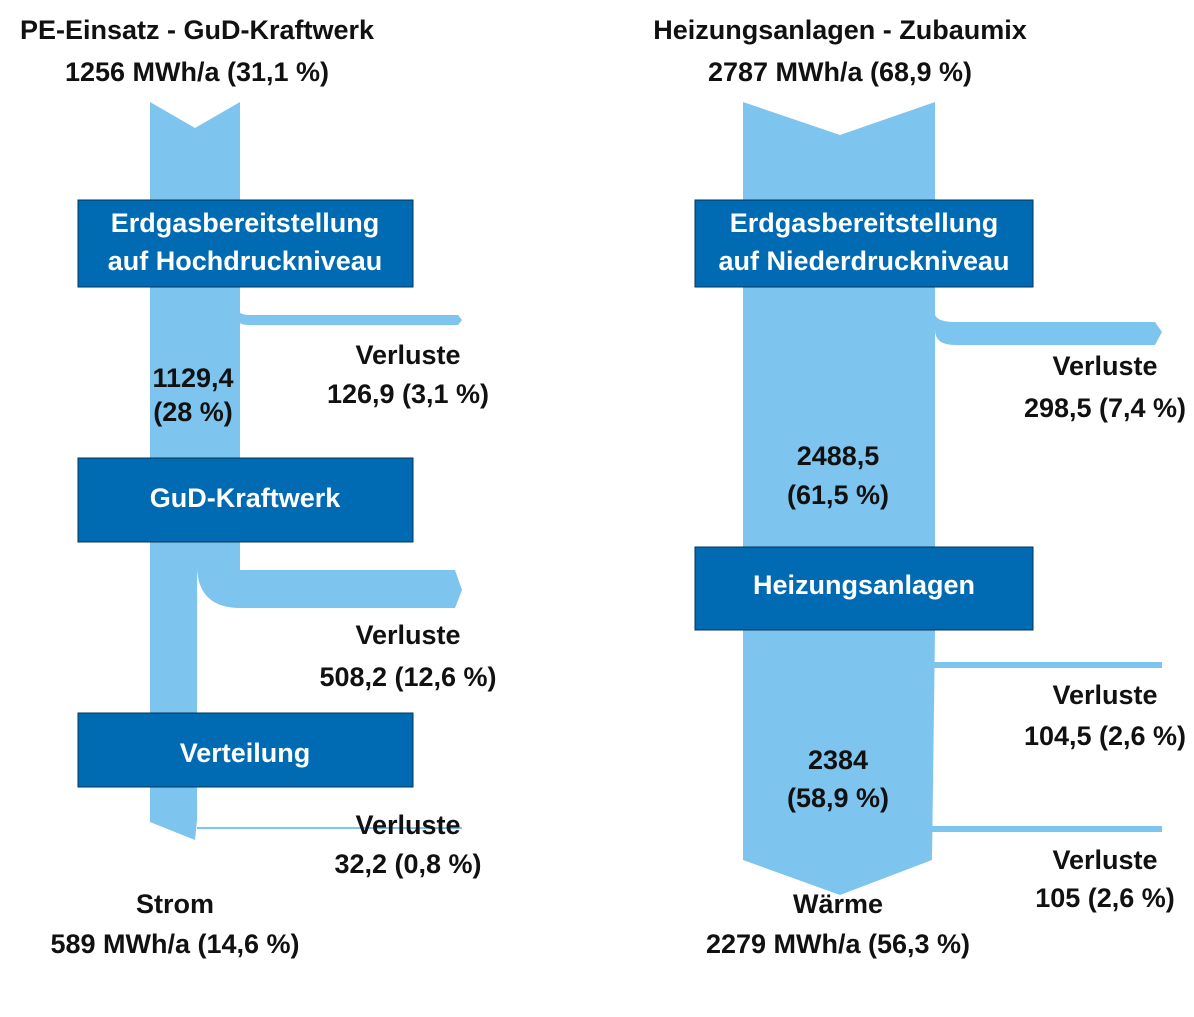 The height and width of the screenshot is (1017, 1194). I want to click on output: 2279 MWh/a (56,3 %), so click(838, 944).